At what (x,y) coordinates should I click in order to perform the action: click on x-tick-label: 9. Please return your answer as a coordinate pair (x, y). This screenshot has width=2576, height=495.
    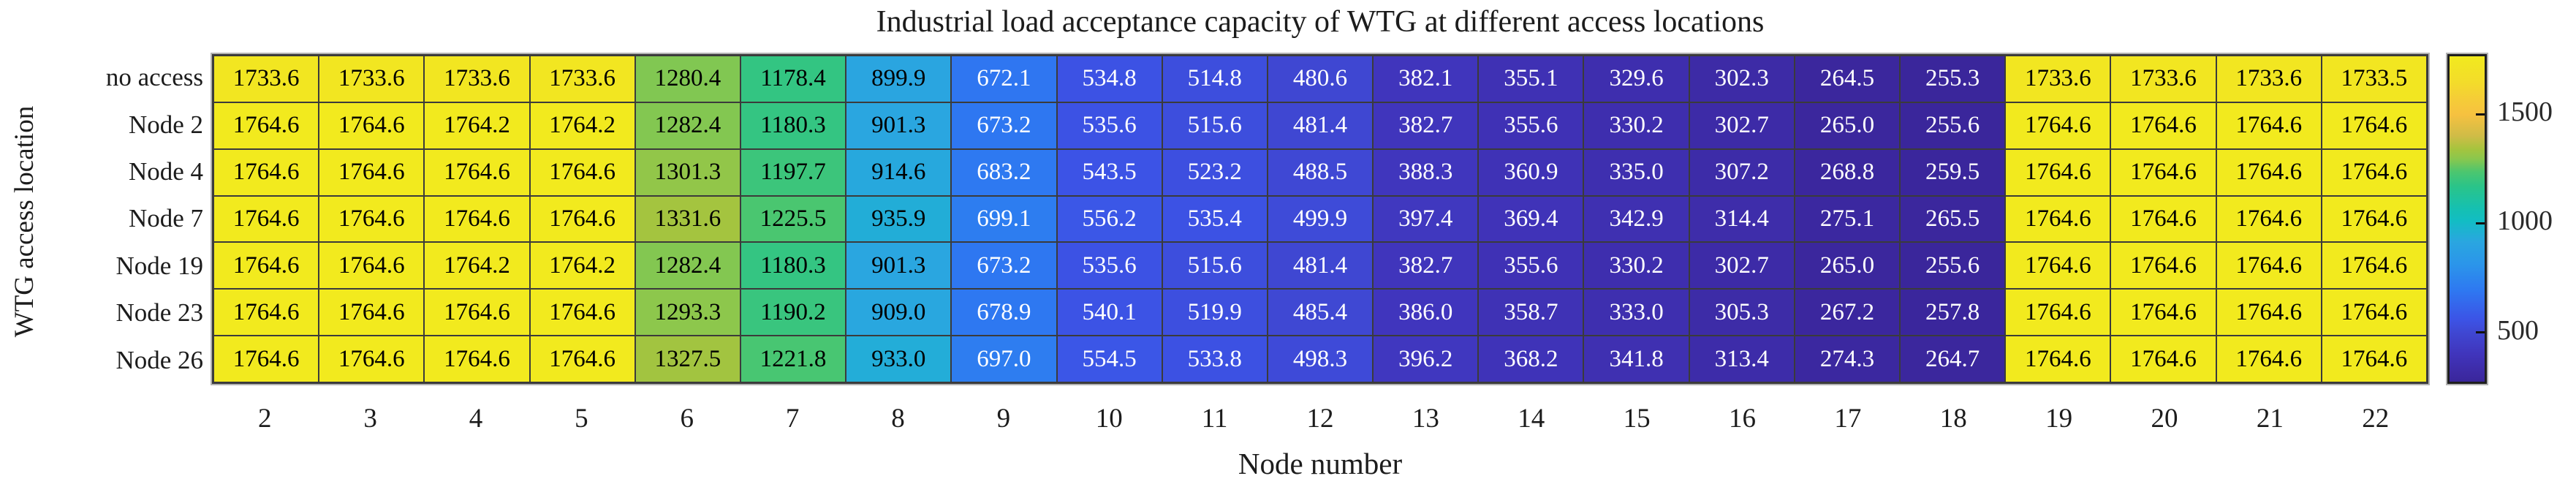
    Looking at the image, I should click on (1003, 418).